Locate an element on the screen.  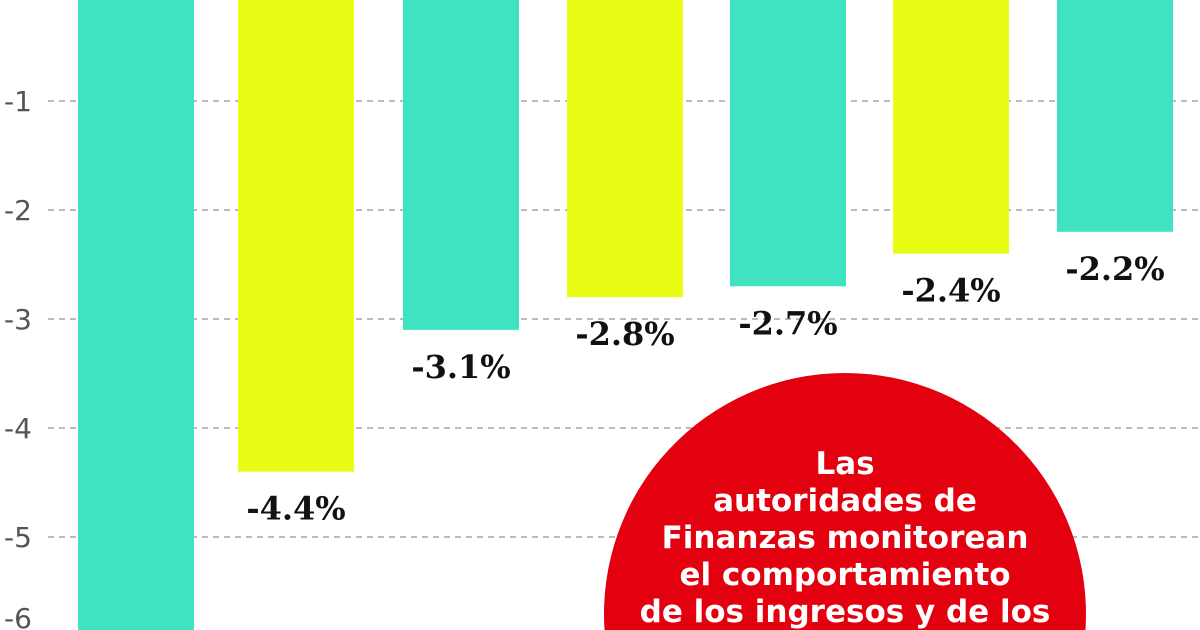
data-label: -2.4% is located at coordinates (950, 291).